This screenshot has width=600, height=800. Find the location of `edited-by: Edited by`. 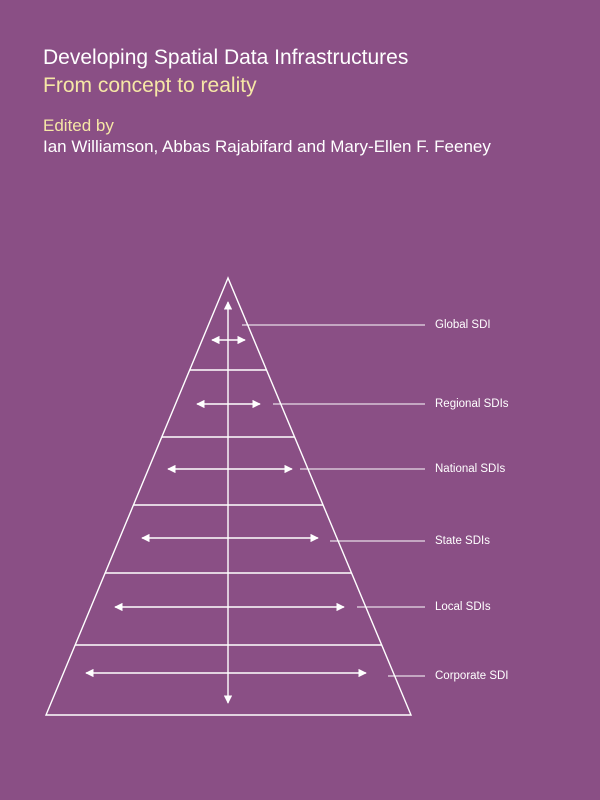

edited-by: Edited by is located at coordinates (78, 125).